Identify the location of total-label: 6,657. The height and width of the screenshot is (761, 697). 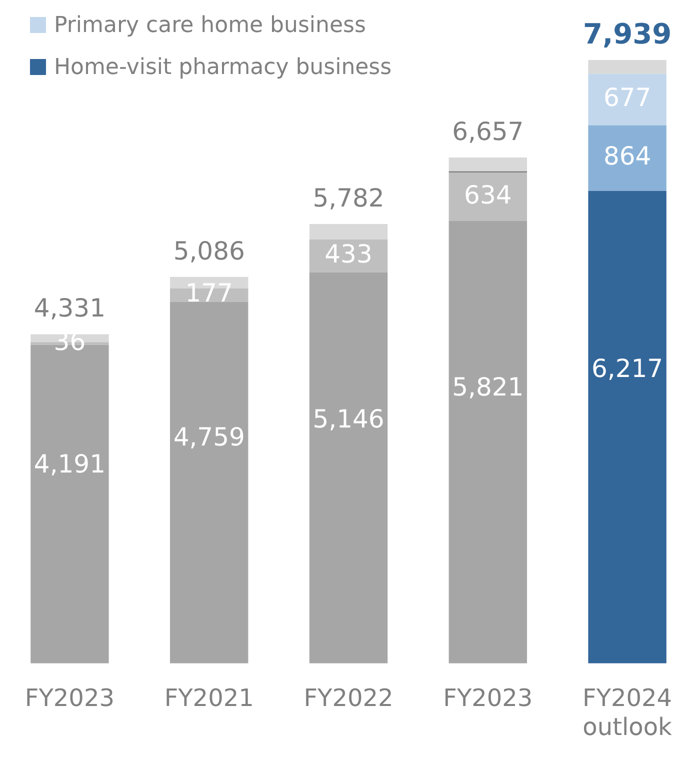
(488, 131).